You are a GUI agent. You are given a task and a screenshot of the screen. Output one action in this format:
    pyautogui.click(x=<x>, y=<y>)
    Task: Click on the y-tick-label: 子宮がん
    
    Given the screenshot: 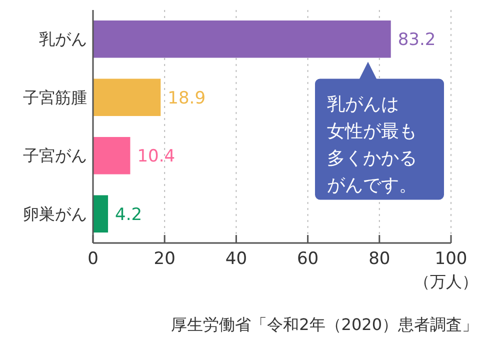 What is the action you would take?
    pyautogui.click(x=55, y=156)
    